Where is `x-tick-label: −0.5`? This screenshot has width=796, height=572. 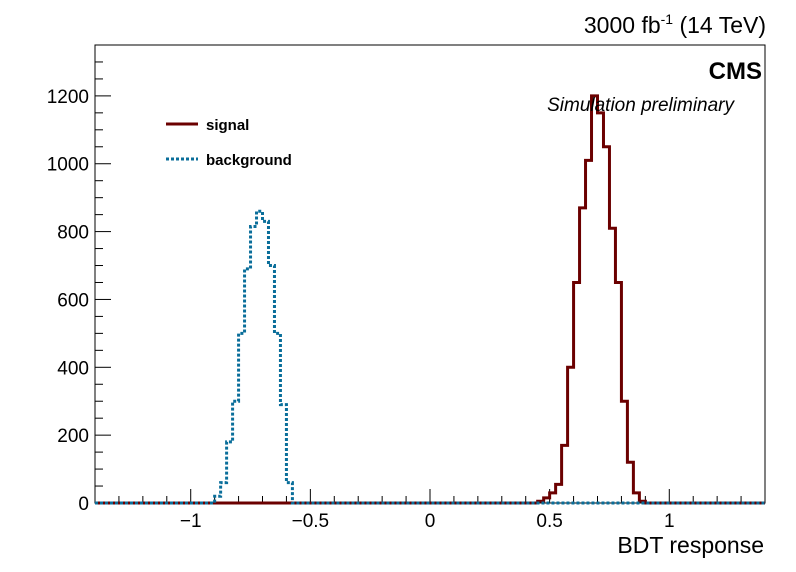
x-tick-label: −0.5 is located at coordinates (311, 521).